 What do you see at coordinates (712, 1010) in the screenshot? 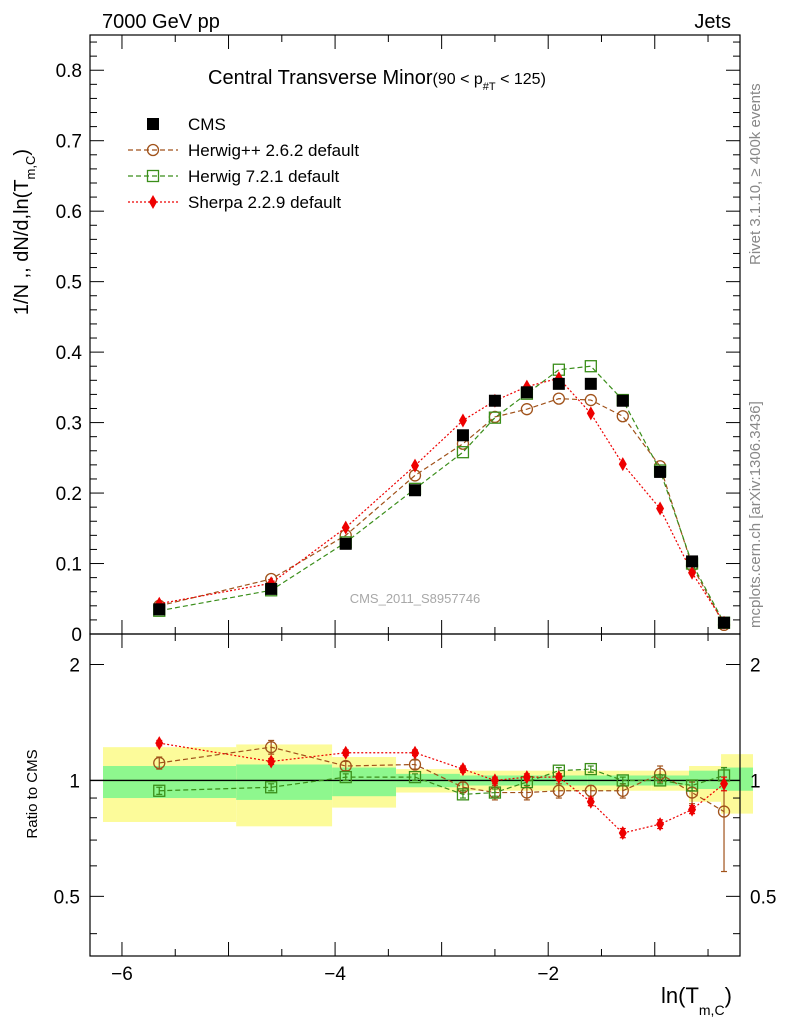
I see `x-axis-label-sub: m,C` at bounding box center [712, 1010].